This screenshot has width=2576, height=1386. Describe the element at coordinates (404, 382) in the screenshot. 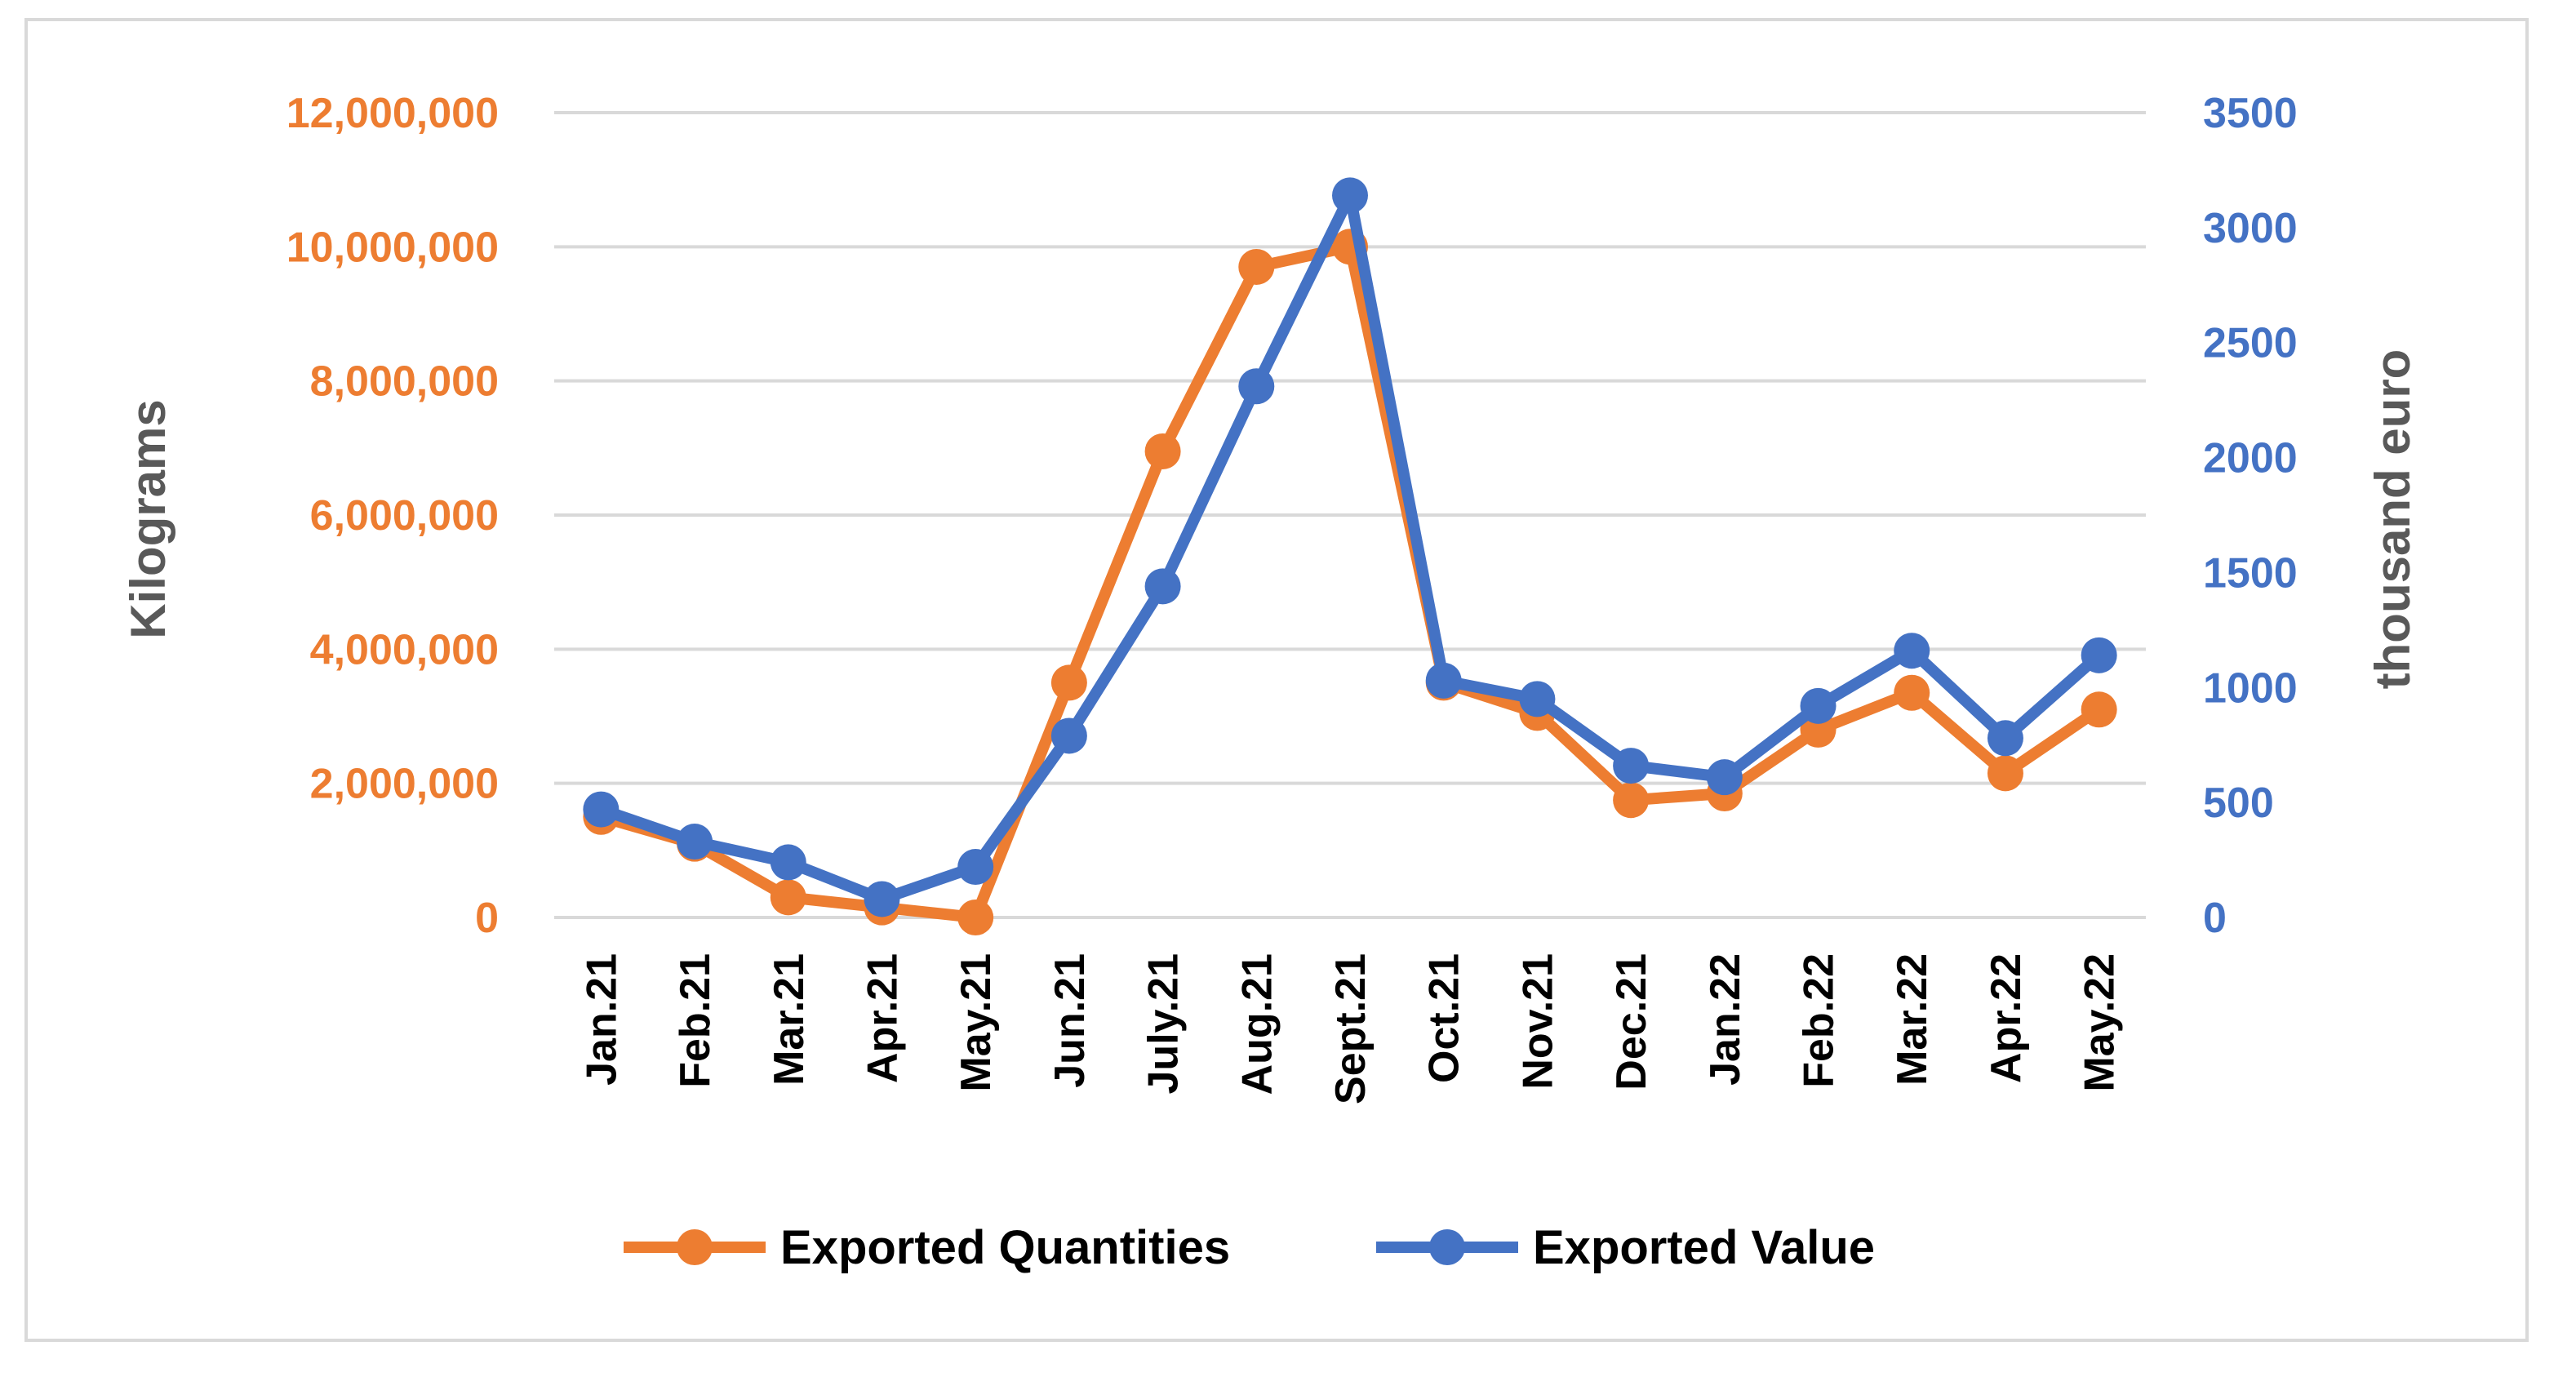

I see `left-tick-label: 8,000,000` at that location.